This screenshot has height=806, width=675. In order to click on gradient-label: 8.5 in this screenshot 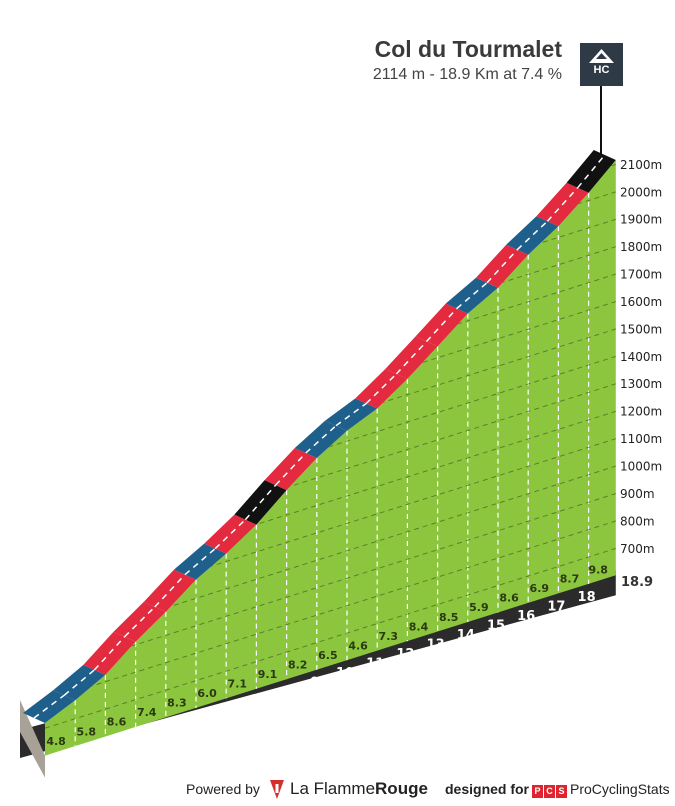, I will do `click(449, 617)`.